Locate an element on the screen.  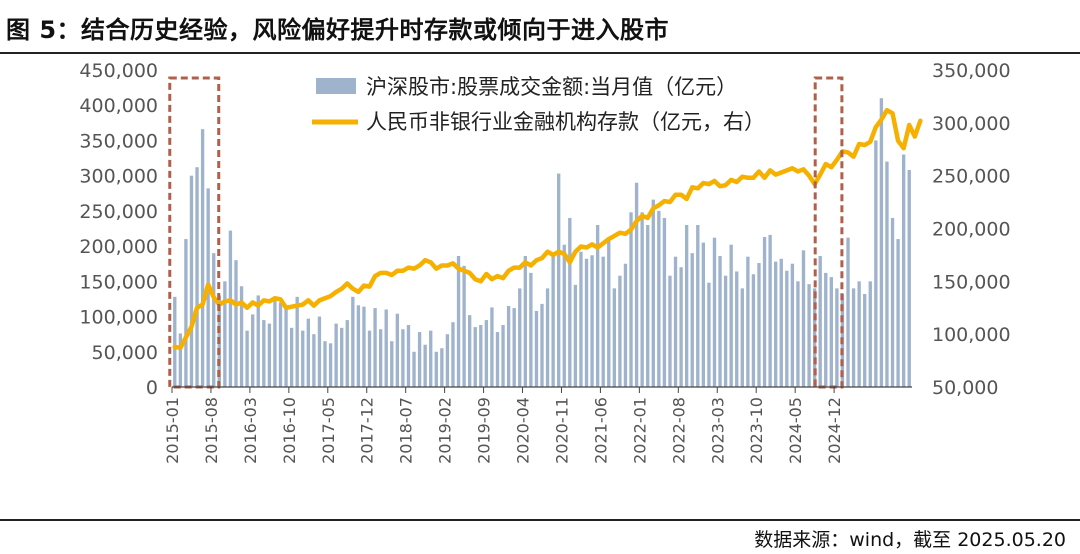
left-tick-label: 400,000 is located at coordinates (118, 106).